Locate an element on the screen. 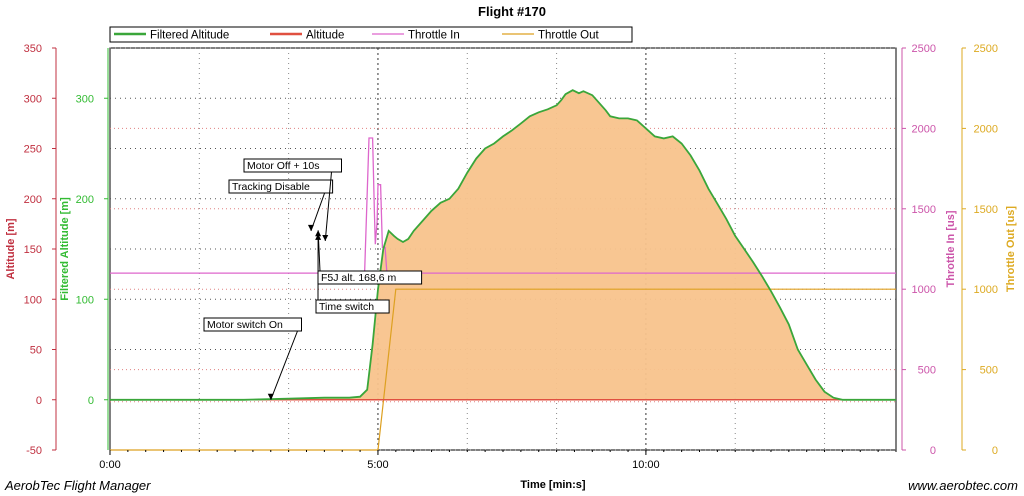  legend-box is located at coordinates (371, 34).